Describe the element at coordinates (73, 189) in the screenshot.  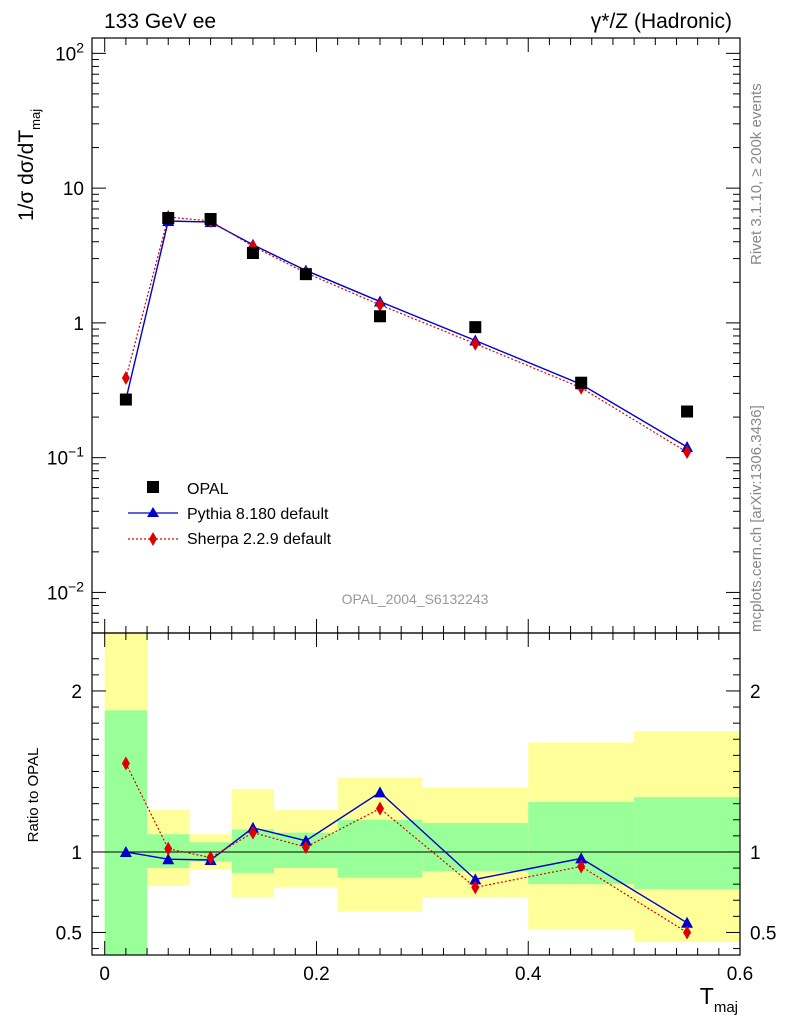
I see `main-y-tick-label: 10` at that location.